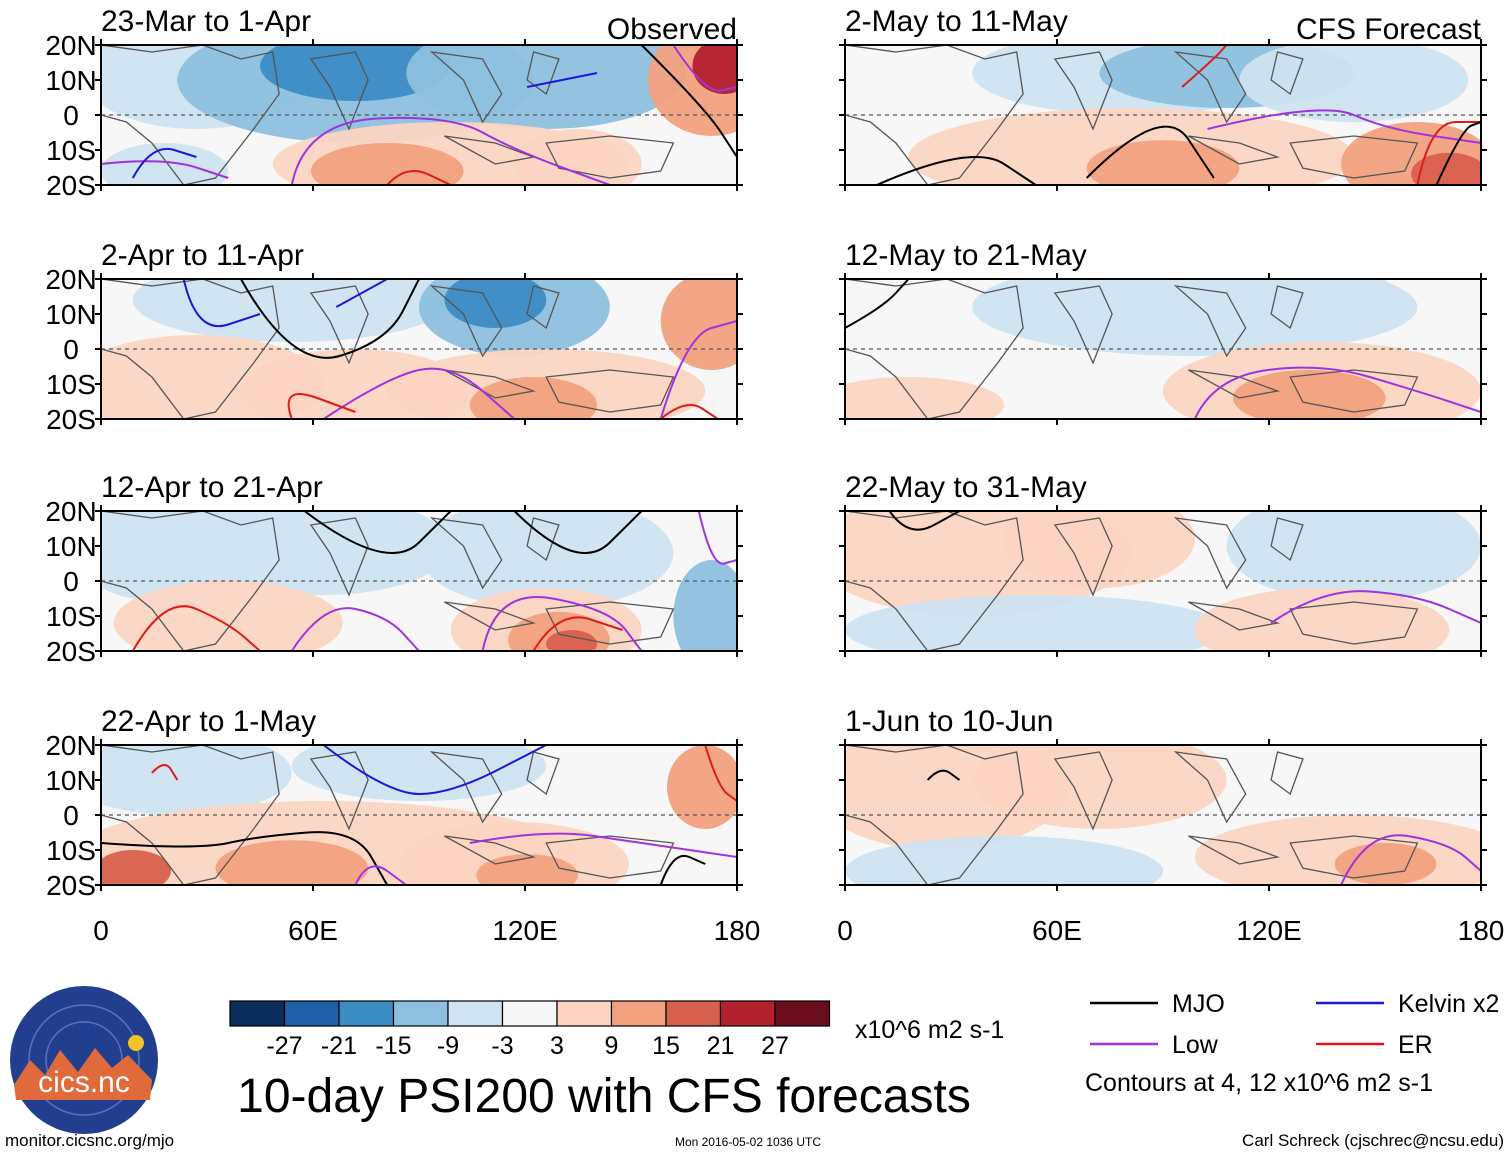 The width and height of the screenshot is (1510, 1158). I want to click on legend-label: Low, so click(1195, 1045).